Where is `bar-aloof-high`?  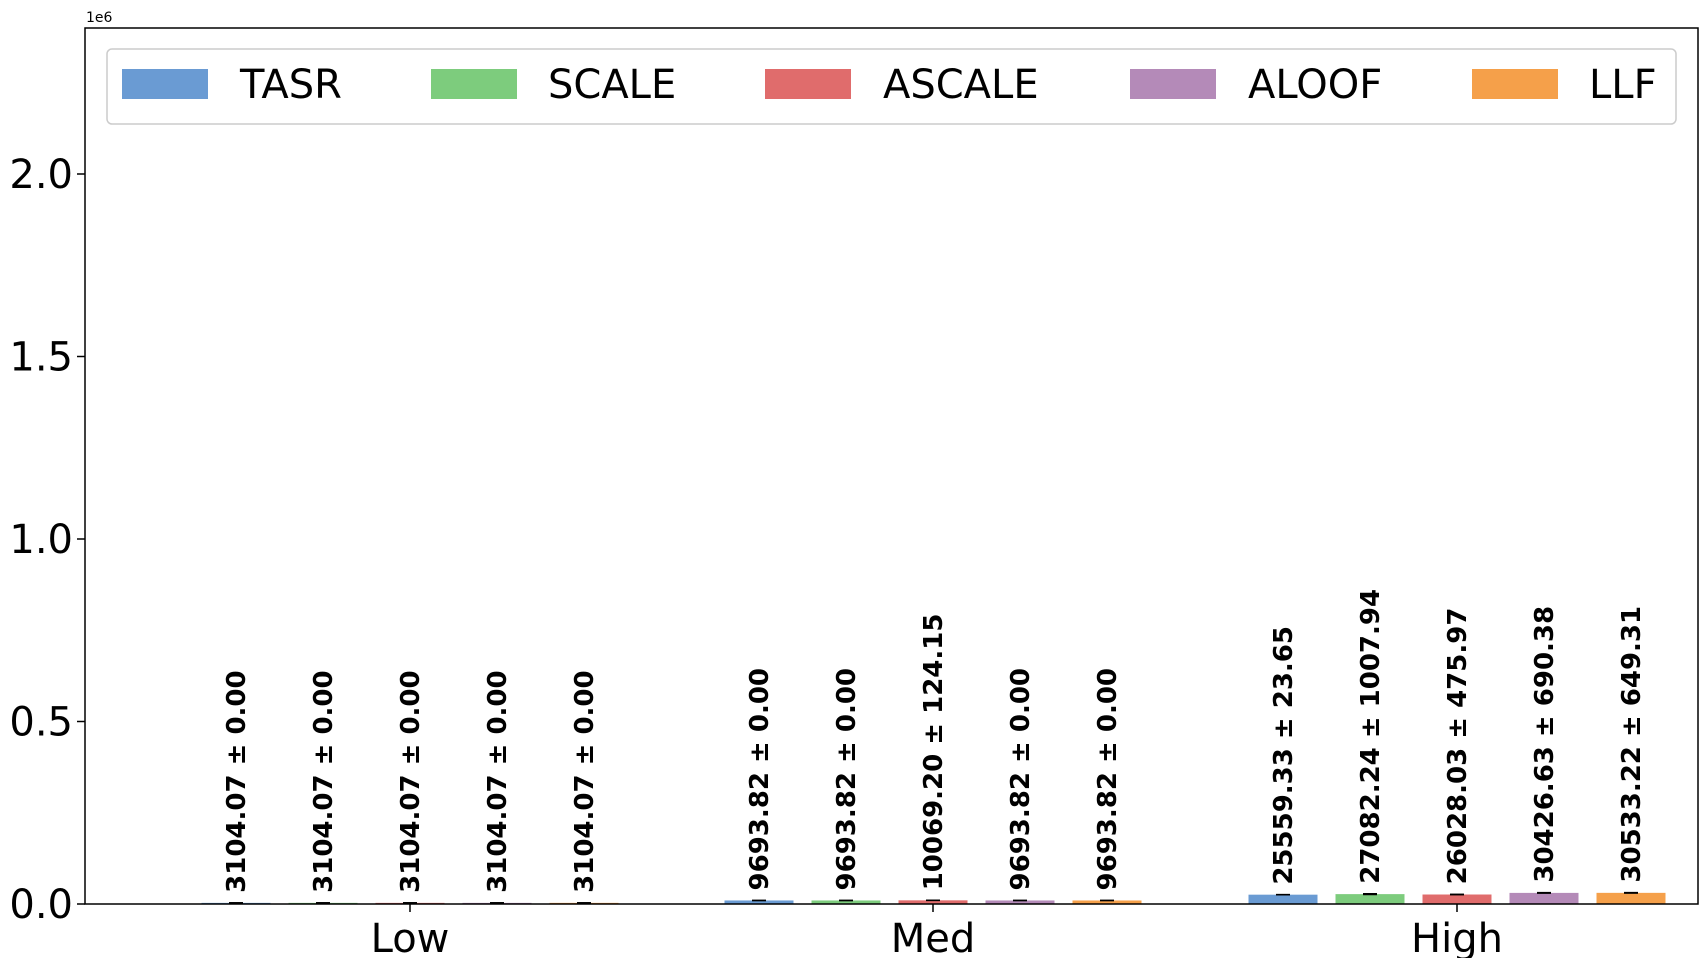 bar-aloof-high is located at coordinates (1544, 898).